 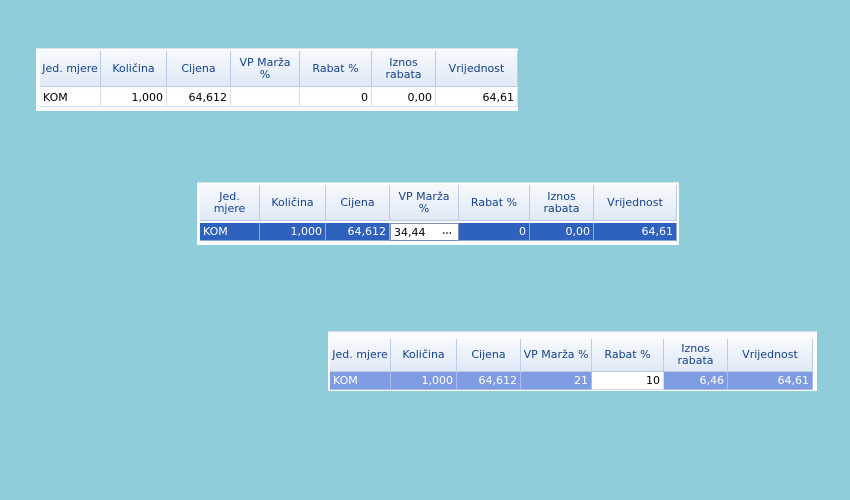 I want to click on ellipsis-button, so click(x=447, y=233).